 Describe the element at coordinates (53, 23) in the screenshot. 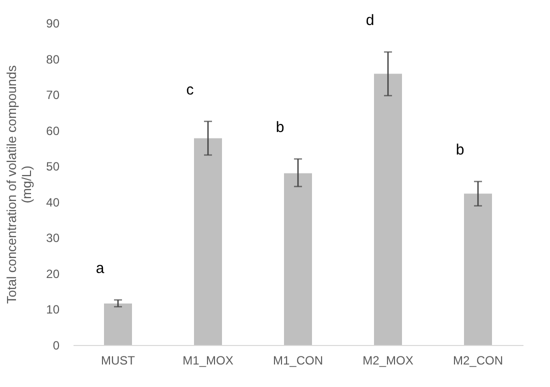

I see `y-tick-label: 90` at that location.